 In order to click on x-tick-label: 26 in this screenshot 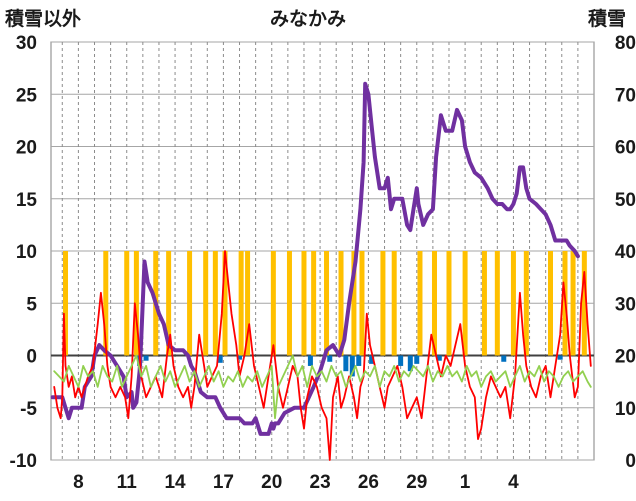, I will do `click(368, 482)`.